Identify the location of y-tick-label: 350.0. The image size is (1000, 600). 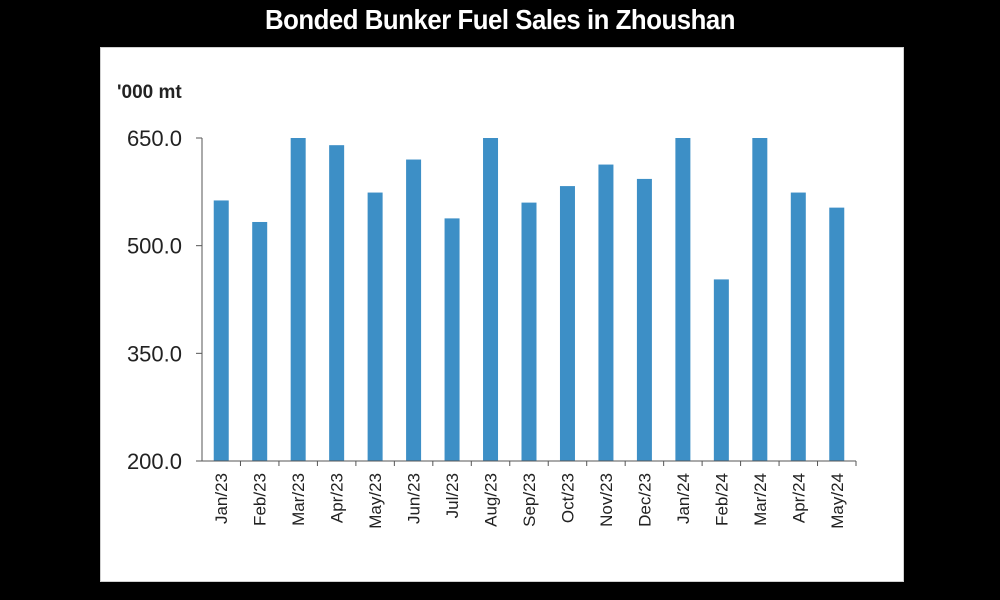
(154, 353).